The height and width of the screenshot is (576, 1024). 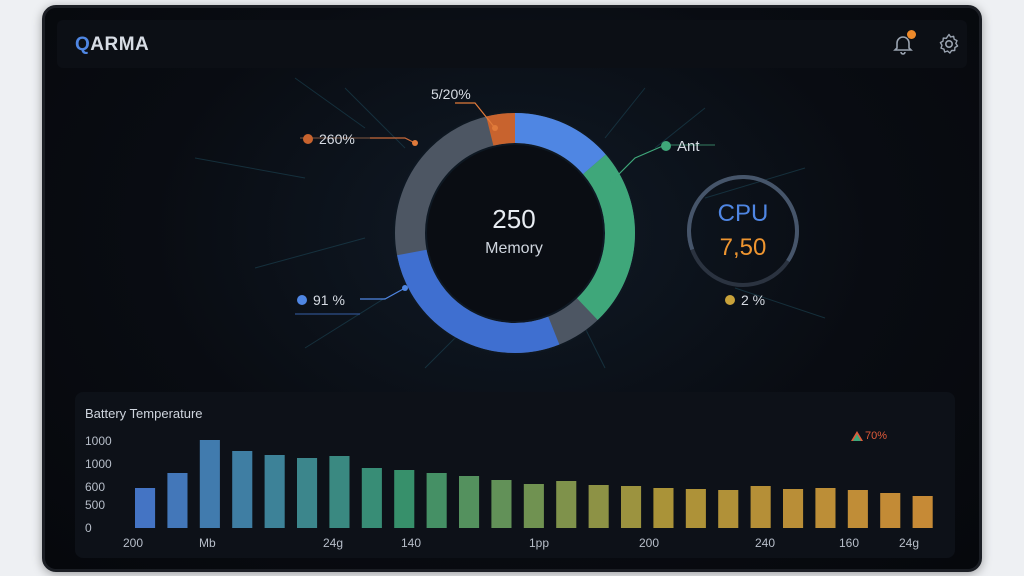 What do you see at coordinates (743, 247) in the screenshot?
I see `cpu-value: 7,50` at bounding box center [743, 247].